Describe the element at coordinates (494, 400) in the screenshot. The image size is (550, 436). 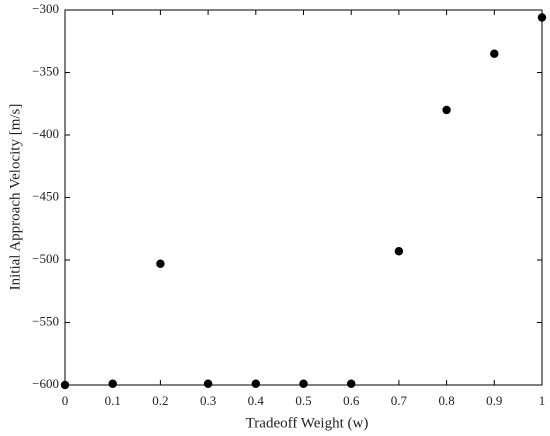
I see `x-tick-label: 0.9` at that location.